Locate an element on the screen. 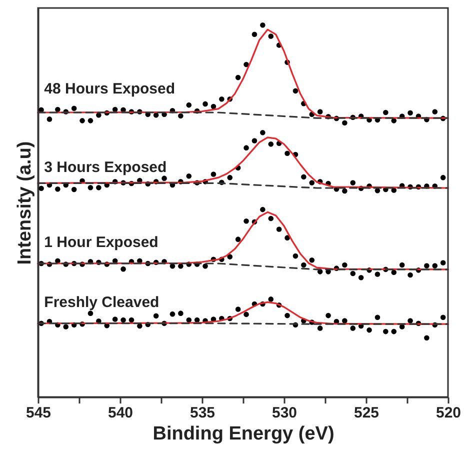  x-axis-title: Binding Energy (eV) is located at coordinates (243, 434).